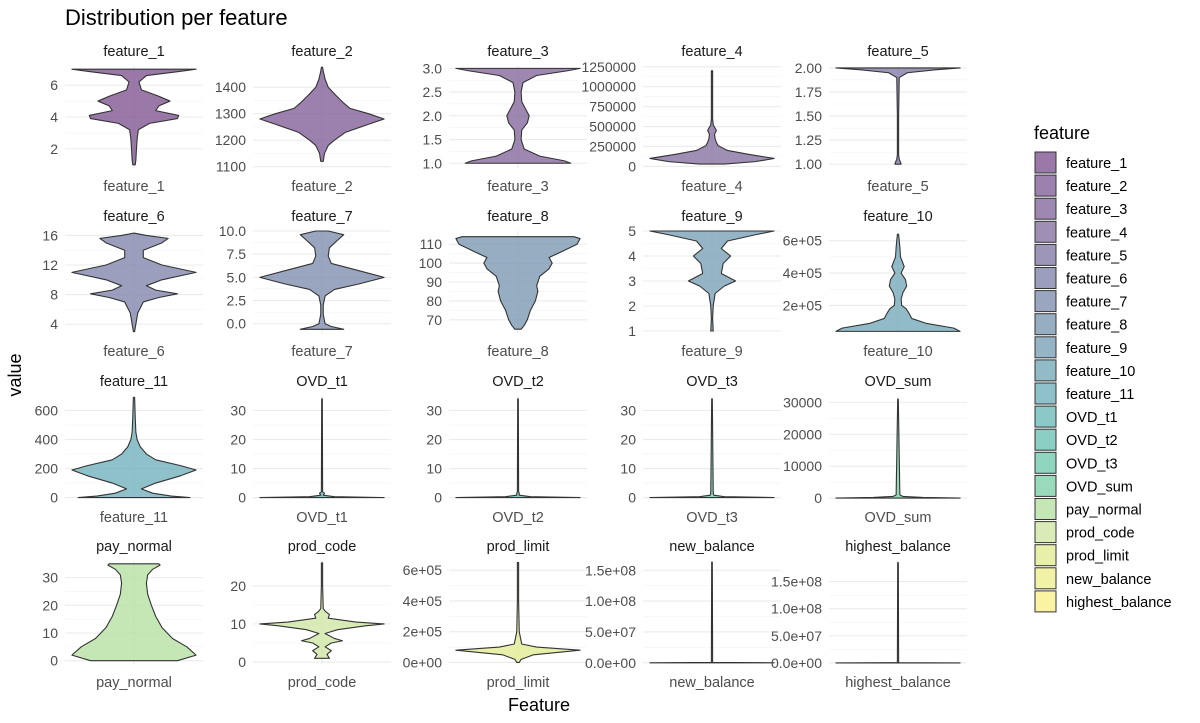 Image resolution: width=1200 pixels, height=723 pixels. What do you see at coordinates (1045, 485) in the screenshot?
I see `legend-key-ovd-sum` at bounding box center [1045, 485].